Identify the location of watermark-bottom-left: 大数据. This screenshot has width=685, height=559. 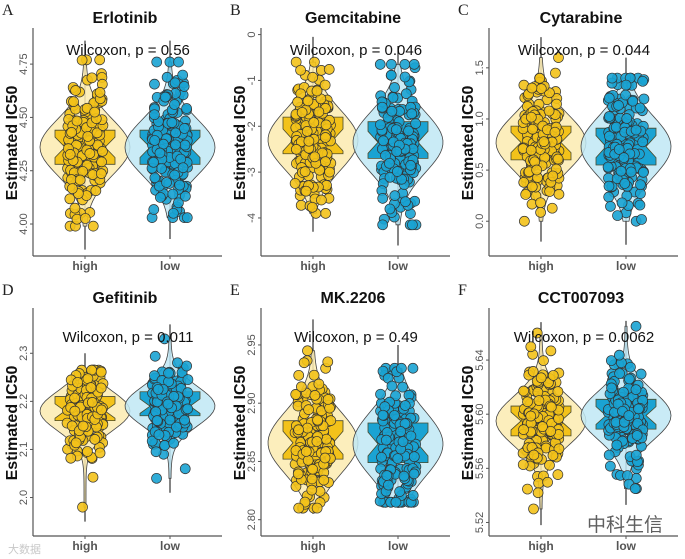
(24, 549).